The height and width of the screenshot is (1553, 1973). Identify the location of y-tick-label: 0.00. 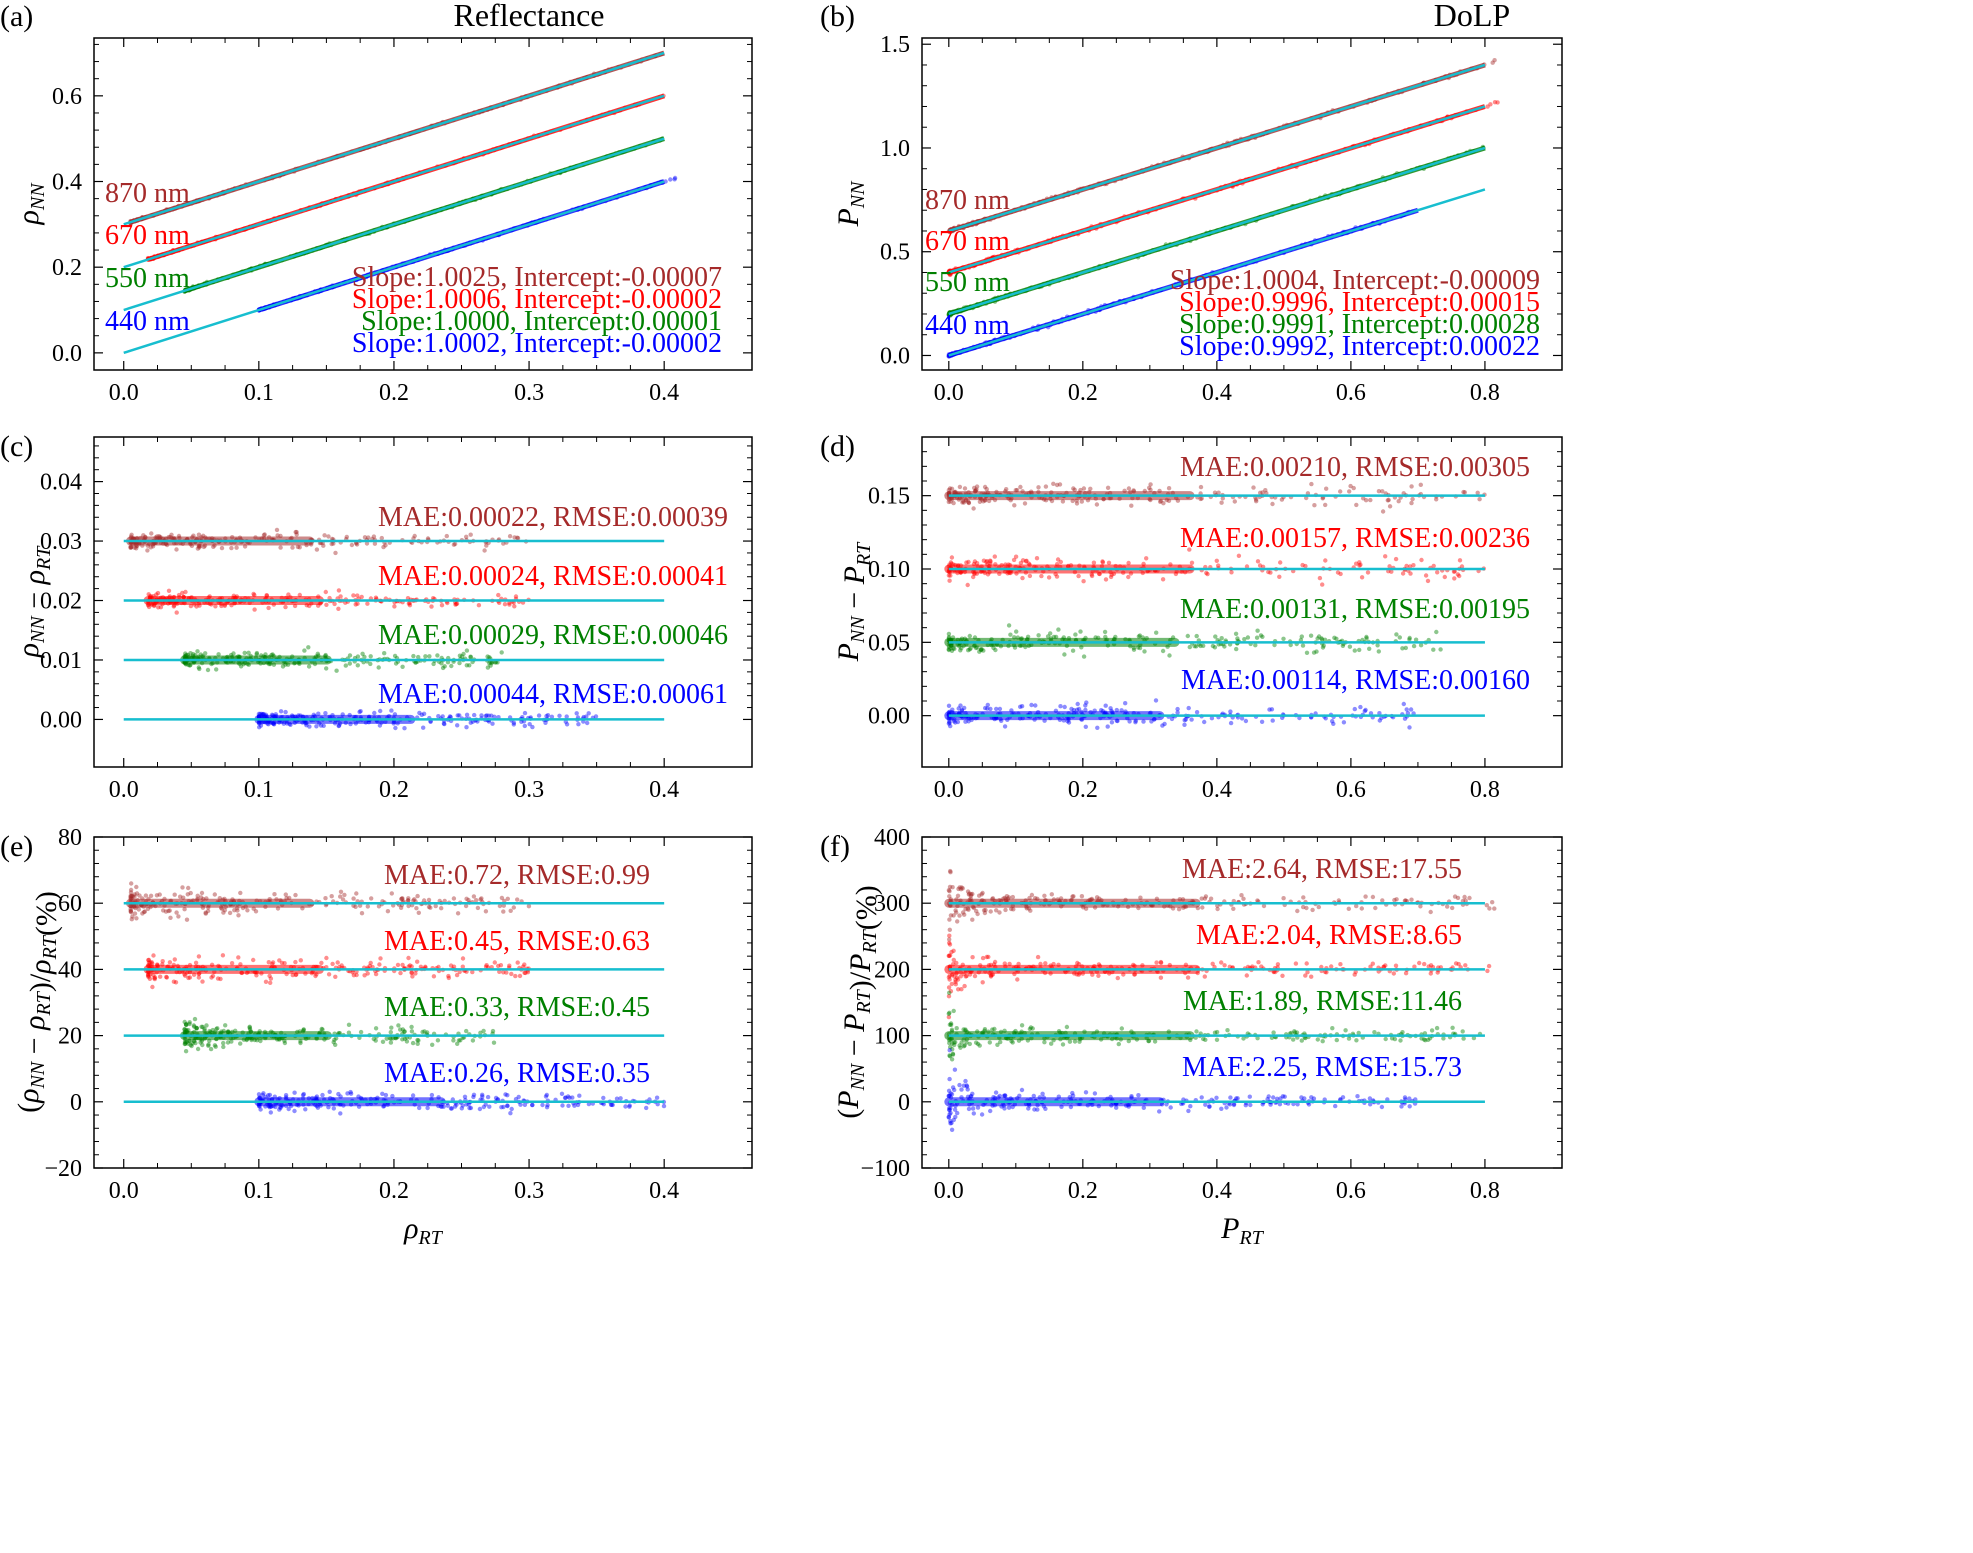
(889, 717).